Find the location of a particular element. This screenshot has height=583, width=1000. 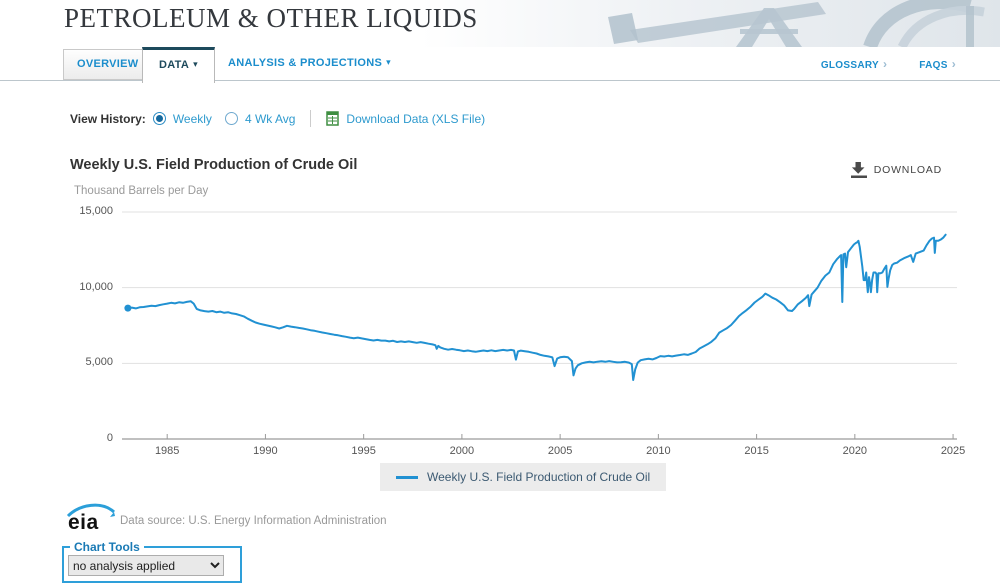

view-history-label: View History: is located at coordinates (108, 118).